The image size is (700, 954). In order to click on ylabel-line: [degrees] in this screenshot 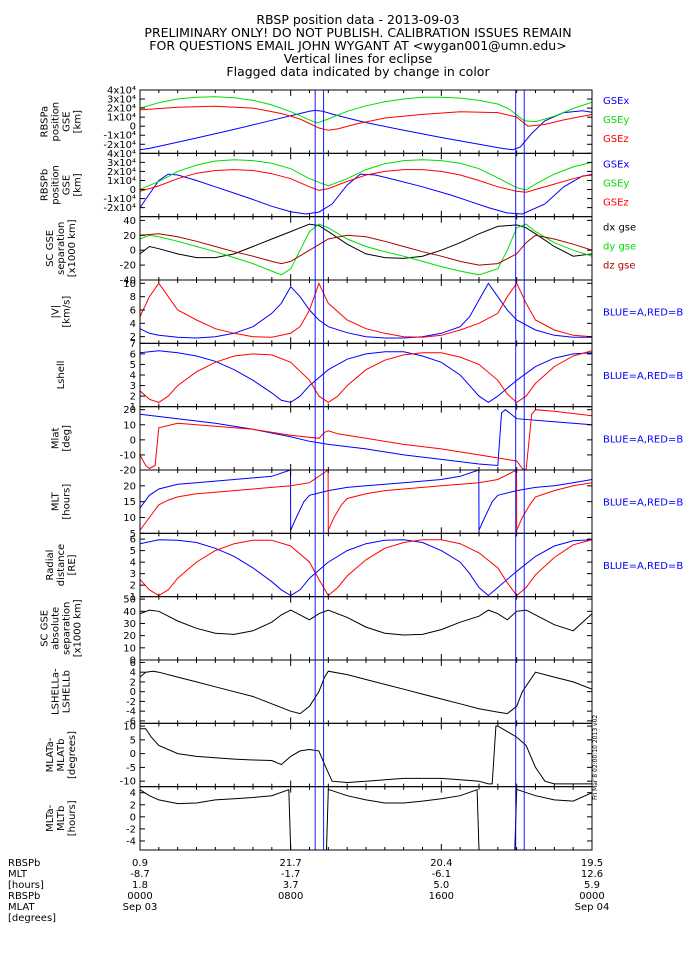, I will do `click(72, 755)`.